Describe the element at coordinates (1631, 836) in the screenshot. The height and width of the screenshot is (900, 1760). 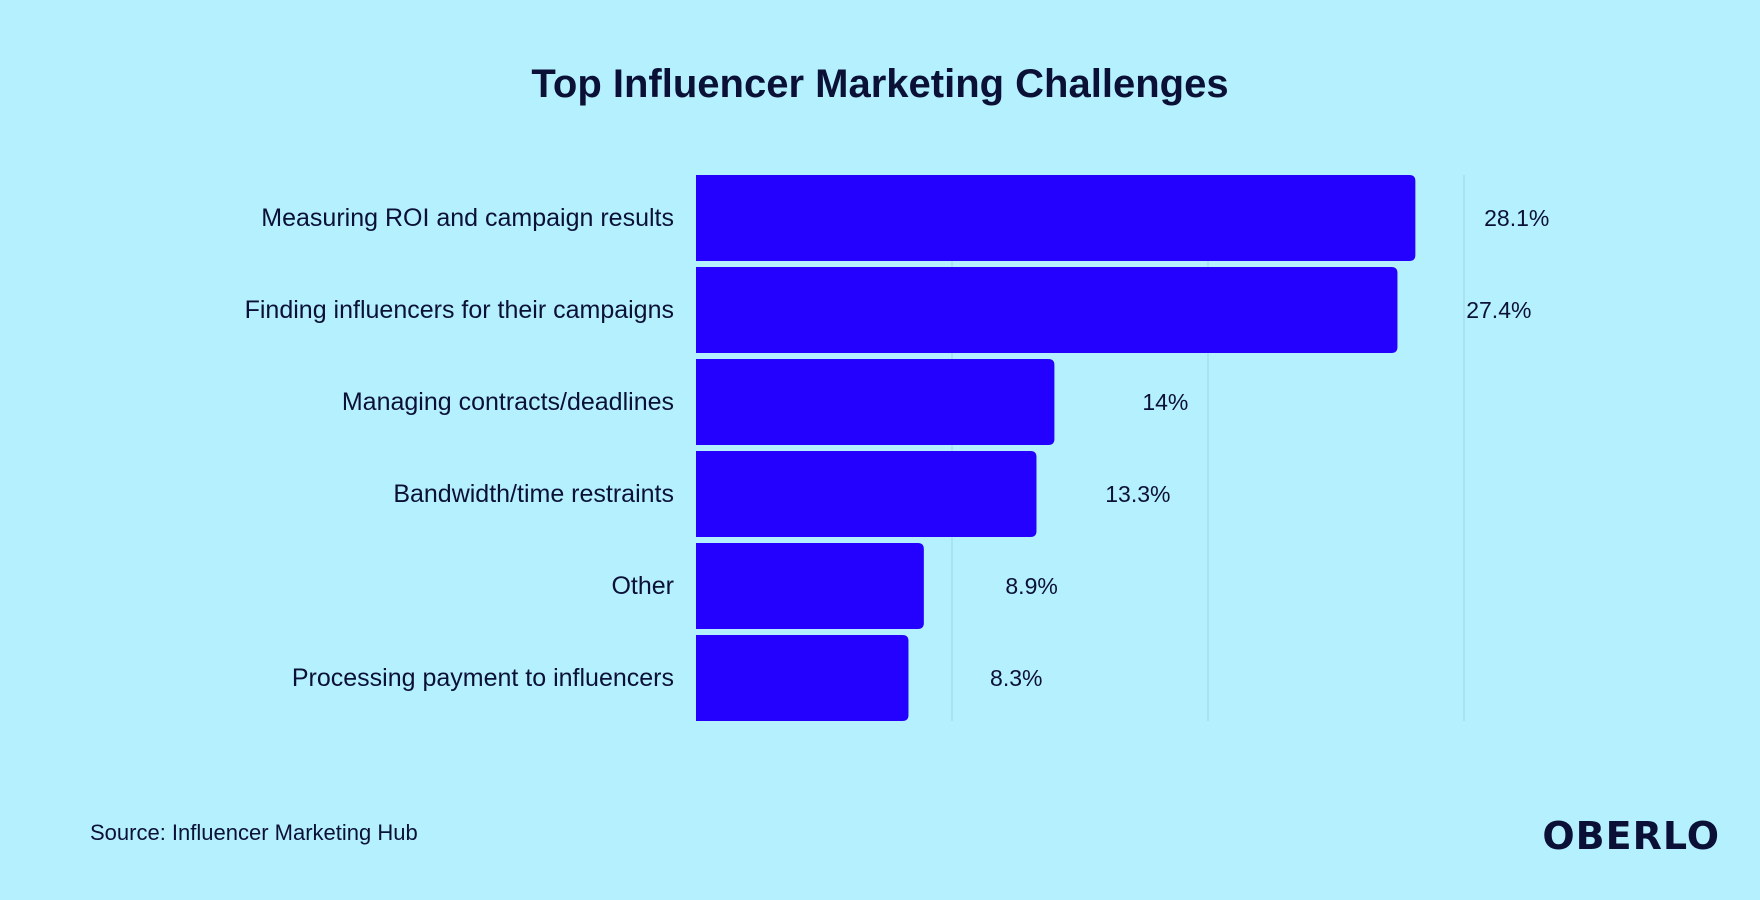
I see `oberlo-logo: OBERLO` at that location.